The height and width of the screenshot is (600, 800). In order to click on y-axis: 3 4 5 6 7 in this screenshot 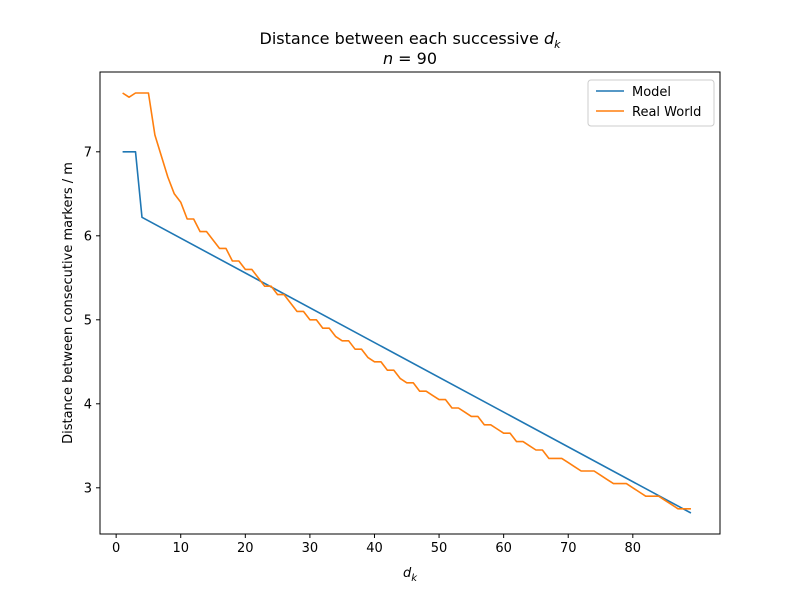, I will do `click(92, 320)`.